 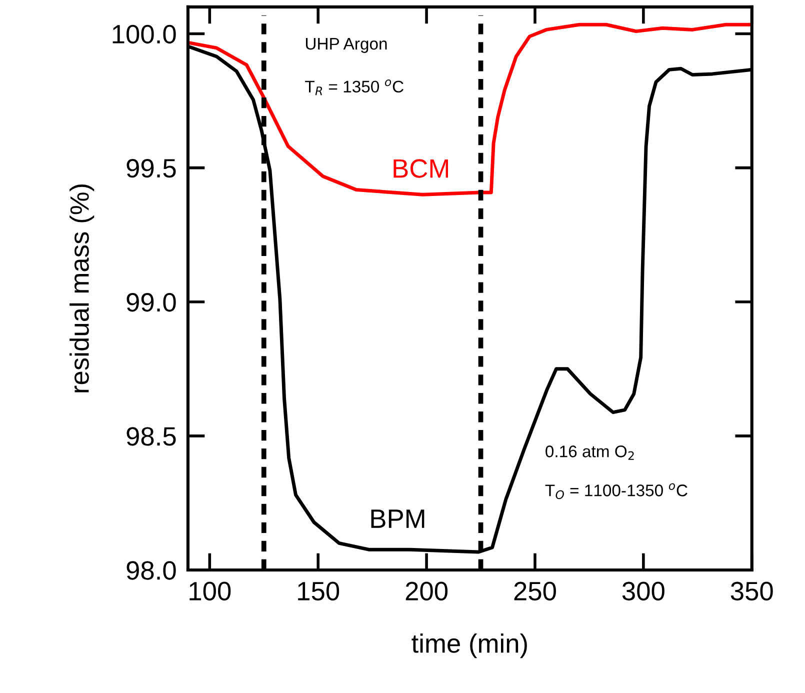 What do you see at coordinates (151, 302) in the screenshot?
I see `y-tick-label: 99.0` at bounding box center [151, 302].